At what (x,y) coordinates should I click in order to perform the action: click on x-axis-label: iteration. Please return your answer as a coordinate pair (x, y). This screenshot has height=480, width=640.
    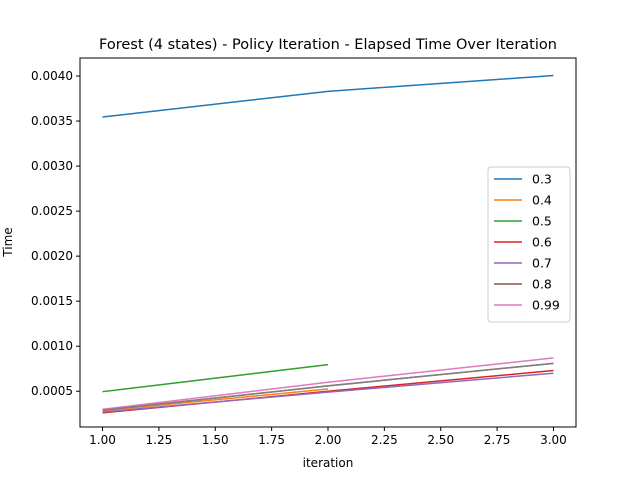
    Looking at the image, I should click on (328, 463).